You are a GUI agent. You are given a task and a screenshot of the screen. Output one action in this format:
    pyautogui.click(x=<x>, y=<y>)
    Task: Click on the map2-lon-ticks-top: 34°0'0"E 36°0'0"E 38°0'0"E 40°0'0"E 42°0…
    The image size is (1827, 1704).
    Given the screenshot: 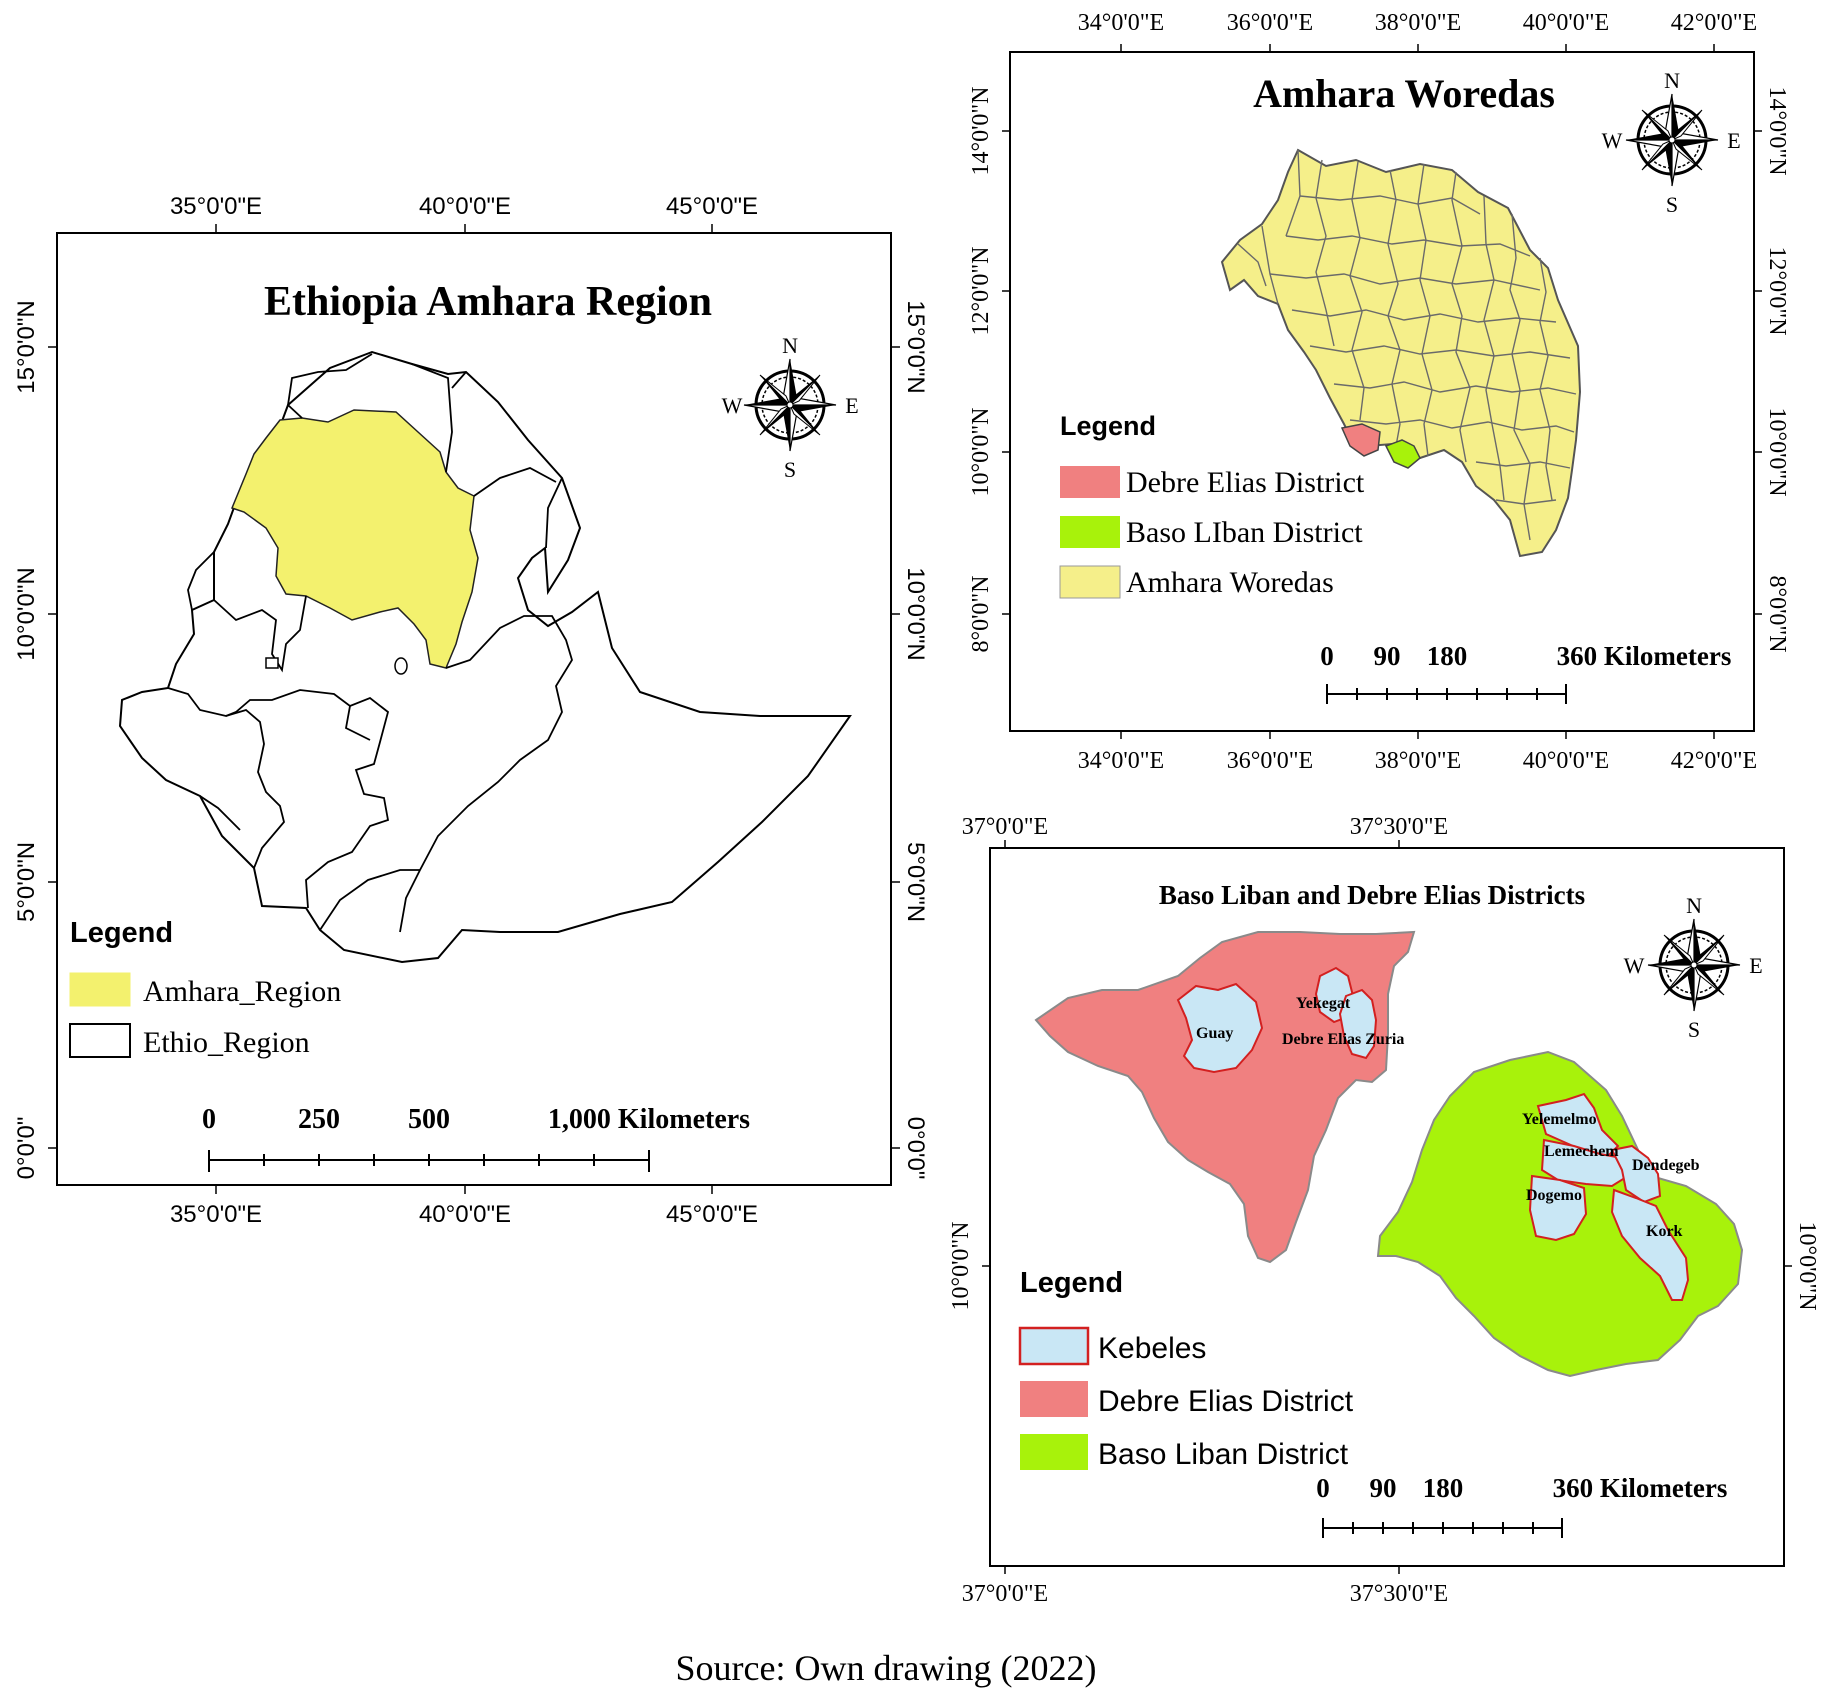 What is the action you would take?
    pyautogui.click(x=1417, y=31)
    